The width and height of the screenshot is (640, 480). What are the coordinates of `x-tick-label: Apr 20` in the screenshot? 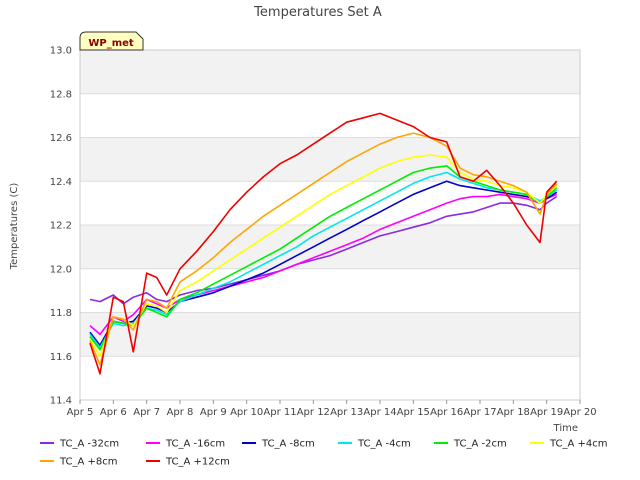 It's located at (579, 412).